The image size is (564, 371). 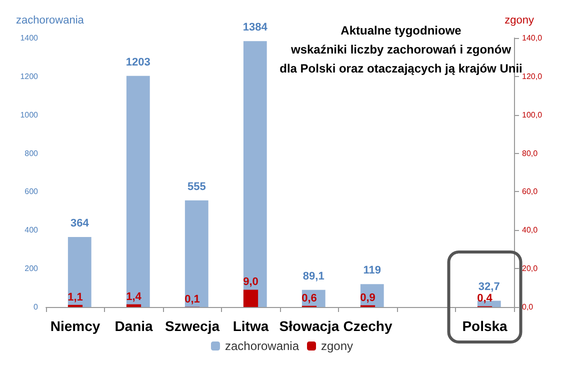 I want to click on data-label: 89,1, so click(x=313, y=276).